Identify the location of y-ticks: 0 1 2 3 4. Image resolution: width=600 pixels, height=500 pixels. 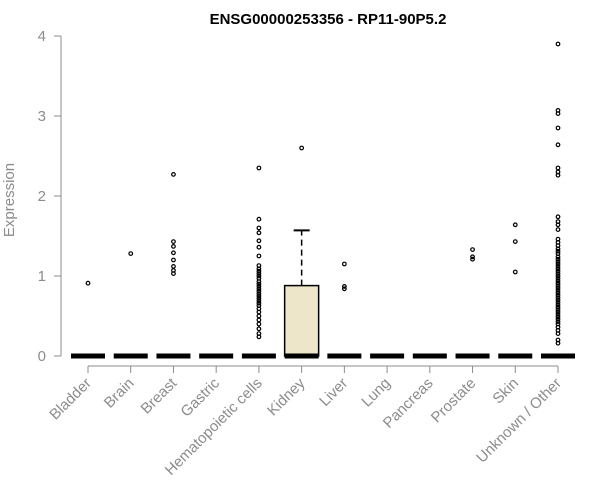
(49, 196).